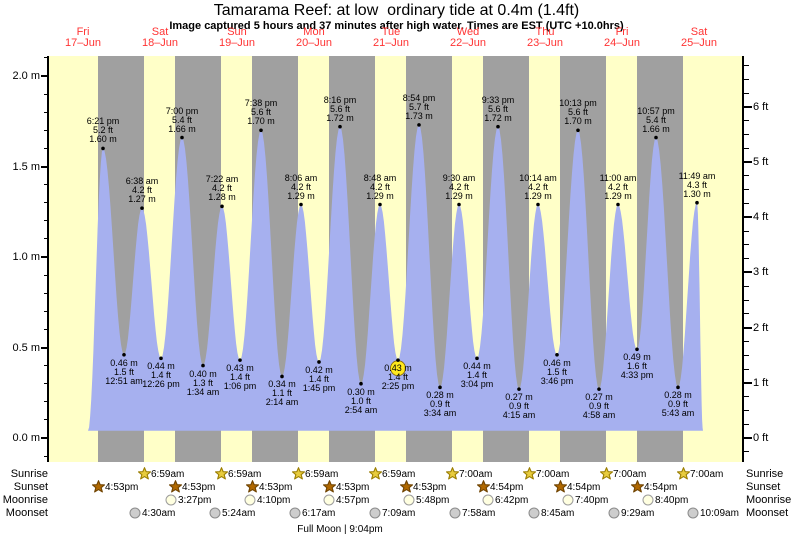 This screenshot has height=538, width=793. What do you see at coordinates (222, 179) in the screenshot?
I see `annotation-line: 7:22 am` at bounding box center [222, 179].